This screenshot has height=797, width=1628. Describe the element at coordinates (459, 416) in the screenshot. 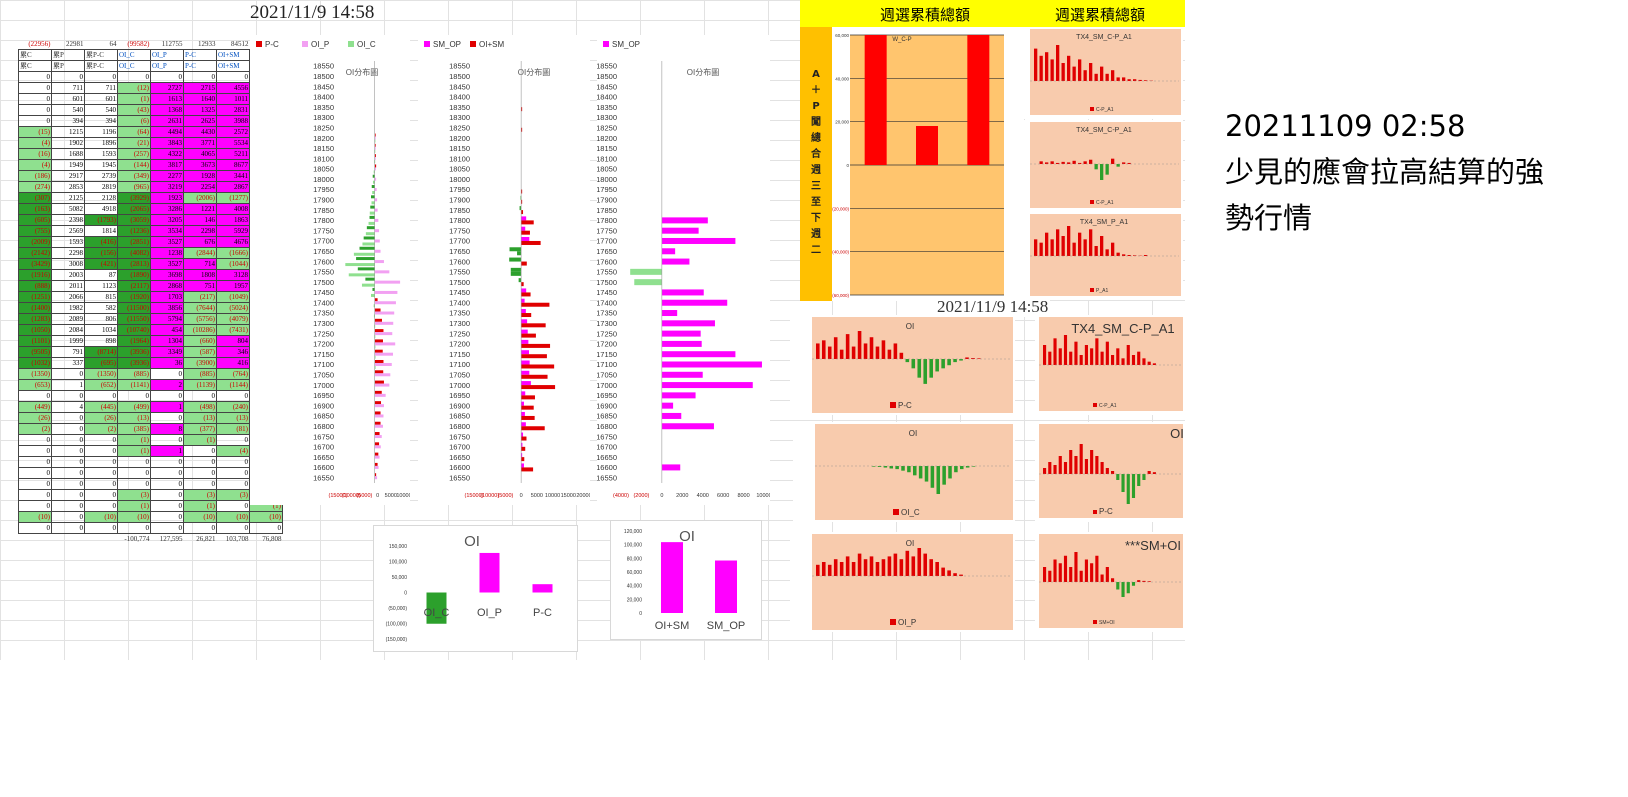

I see `y-tick-label: 16850` at that location.